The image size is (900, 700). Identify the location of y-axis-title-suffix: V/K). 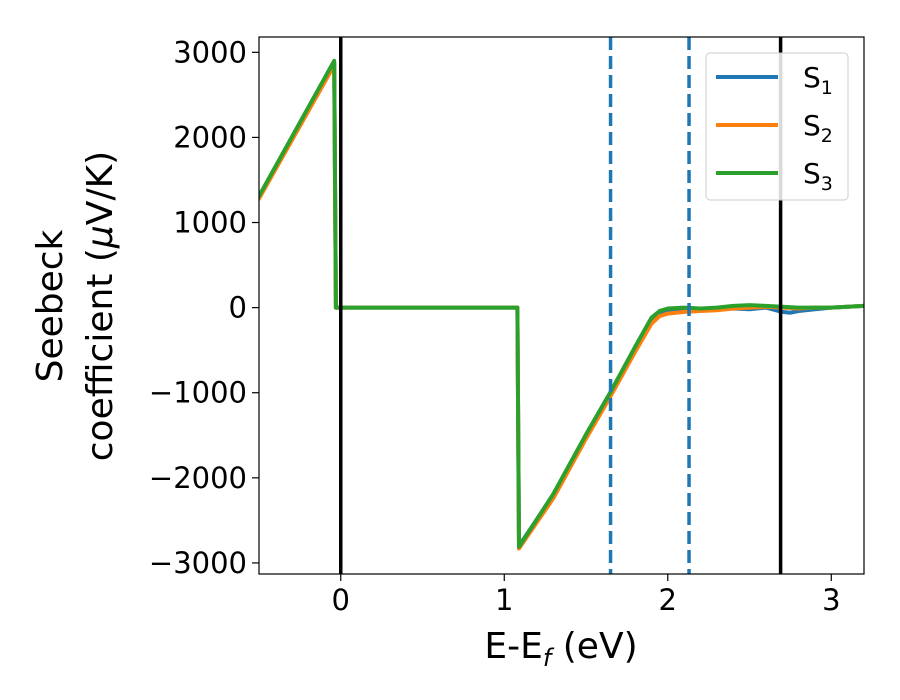
(100, 188).